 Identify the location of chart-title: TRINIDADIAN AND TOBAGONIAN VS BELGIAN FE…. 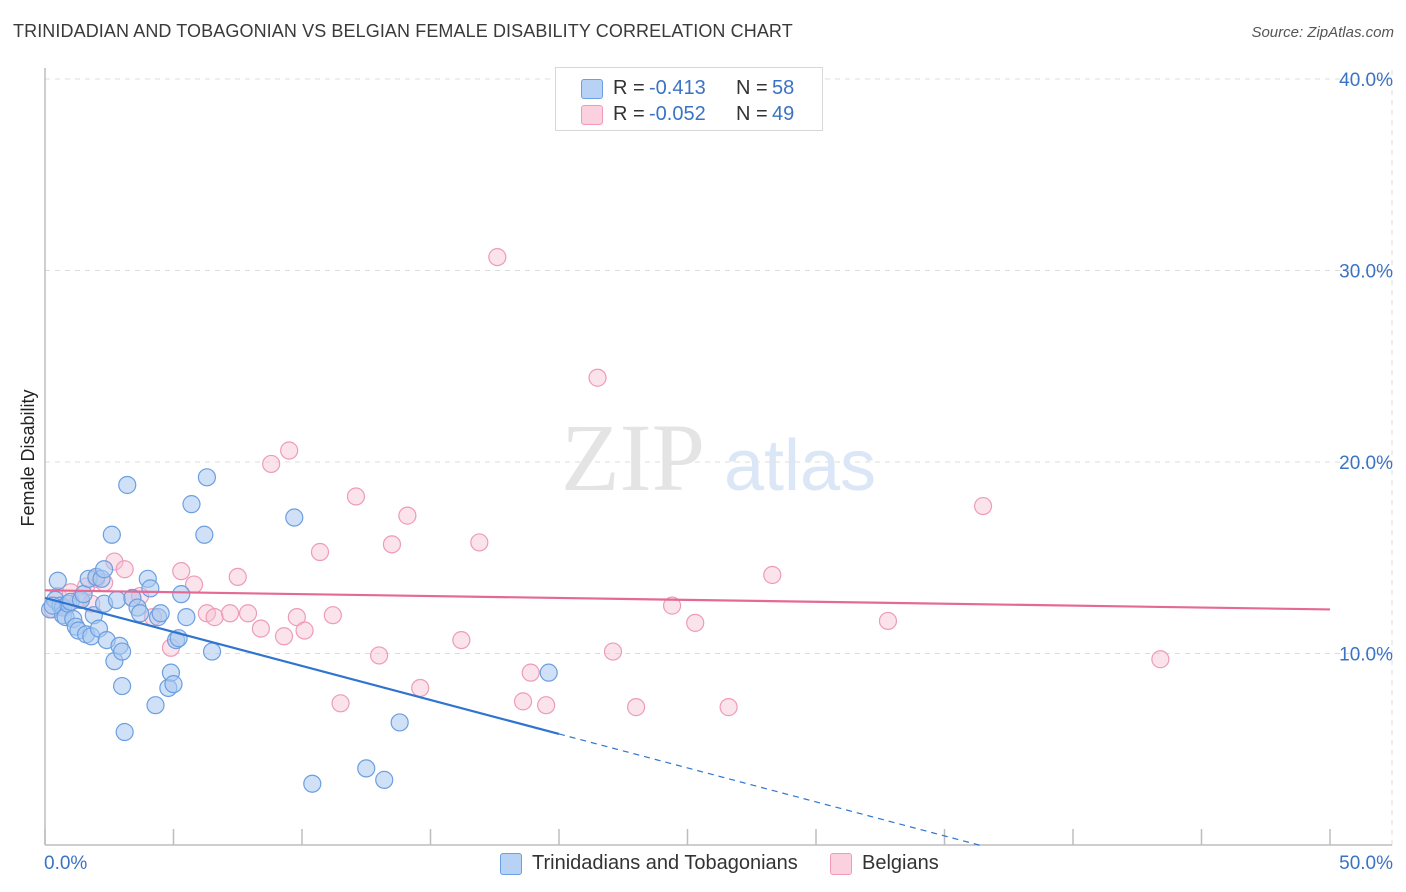
(403, 31).